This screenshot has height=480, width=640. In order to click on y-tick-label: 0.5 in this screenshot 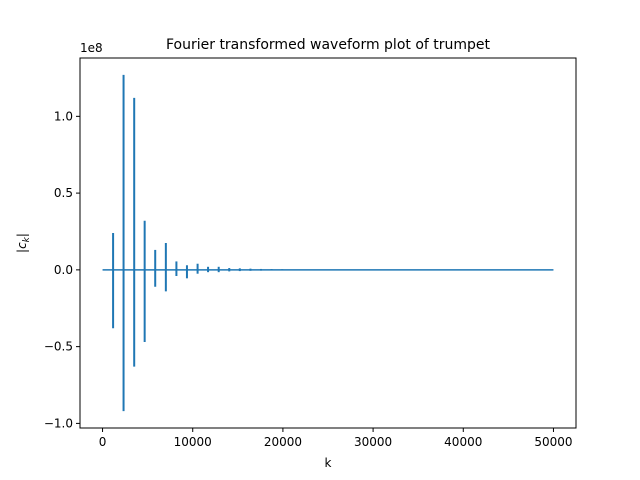, I will do `click(63, 193)`.